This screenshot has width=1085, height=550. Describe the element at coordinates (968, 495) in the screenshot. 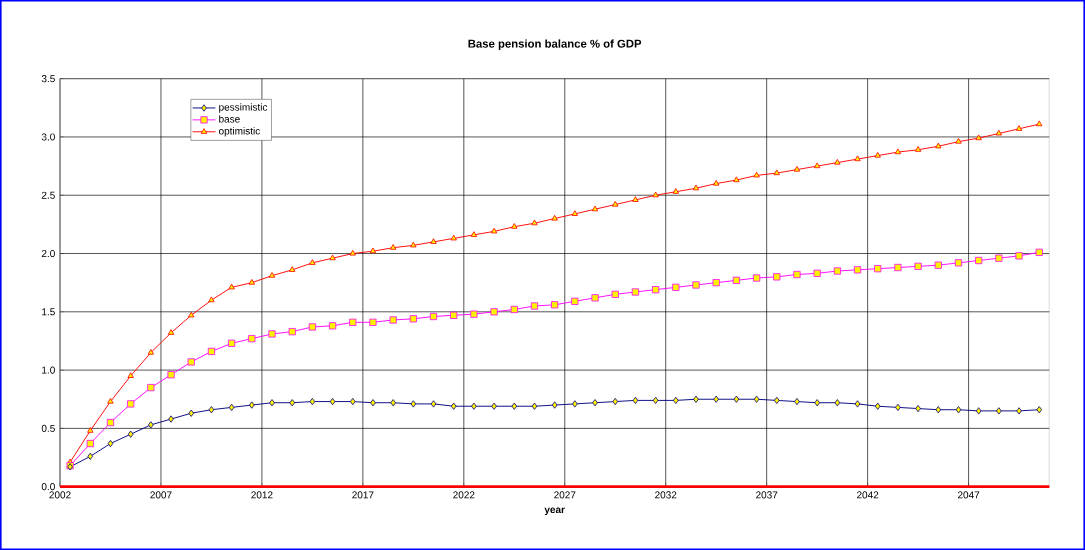

I see `x-tick-label: 2047` at that location.